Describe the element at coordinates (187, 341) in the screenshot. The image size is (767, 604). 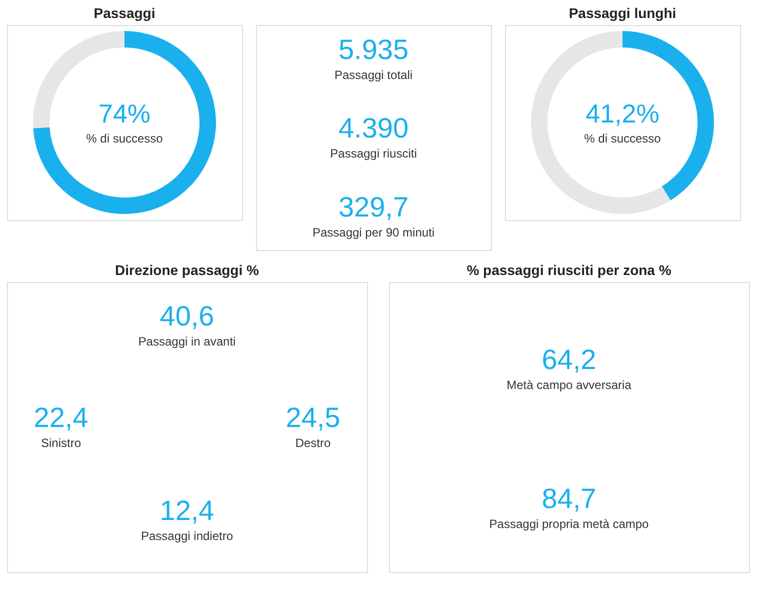
I see `text: Passaggi in avanti` at that location.